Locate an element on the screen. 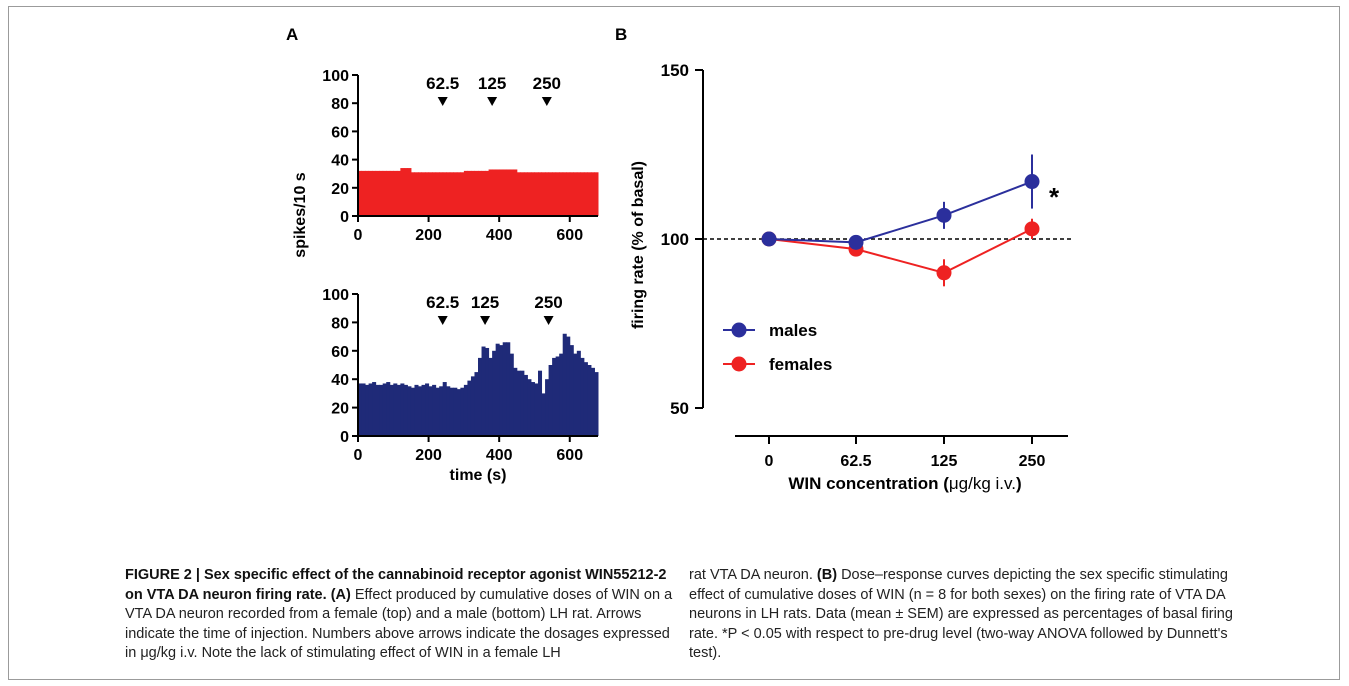 The image size is (1349, 686). y-tick-label: 0 is located at coordinates (344, 217).